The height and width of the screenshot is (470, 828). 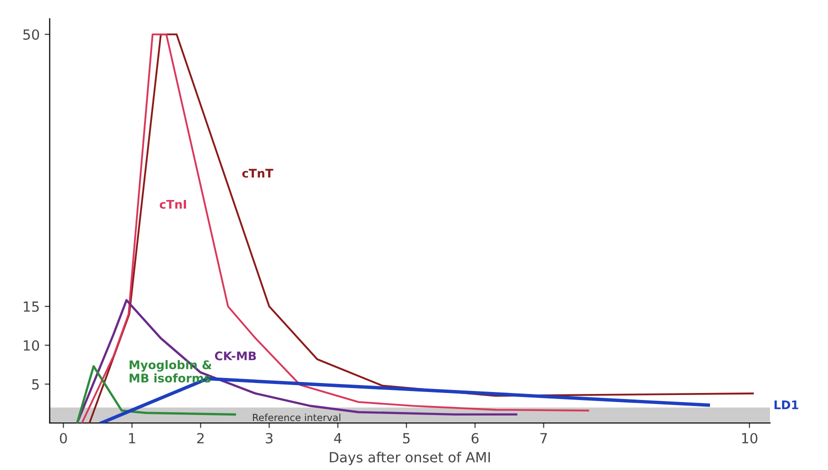 What do you see at coordinates (296, 418) in the screenshot?
I see `band-label: Reference interval` at bounding box center [296, 418].